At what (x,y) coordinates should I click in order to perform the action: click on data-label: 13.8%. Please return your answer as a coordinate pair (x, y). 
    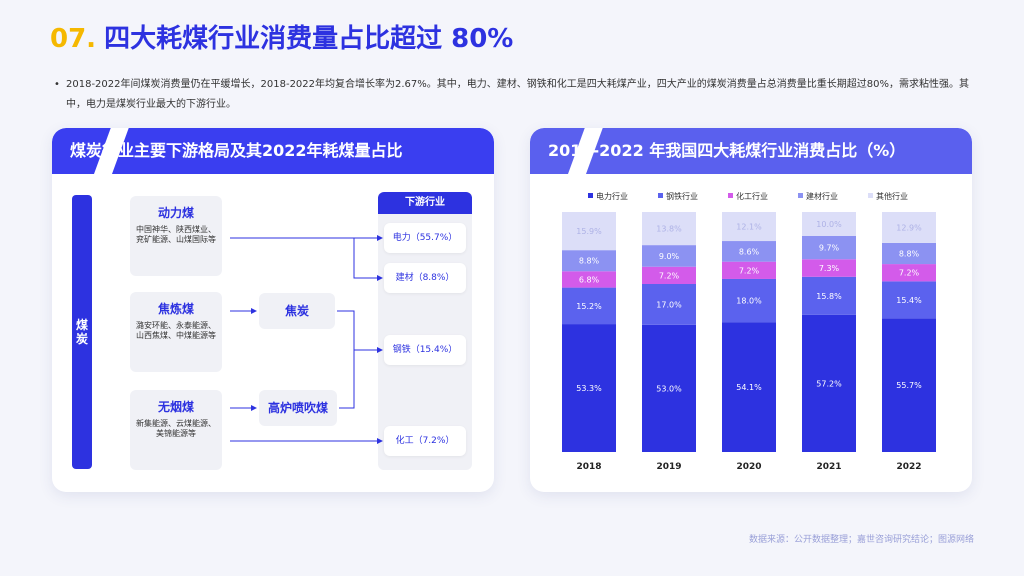
    Looking at the image, I should click on (669, 229).